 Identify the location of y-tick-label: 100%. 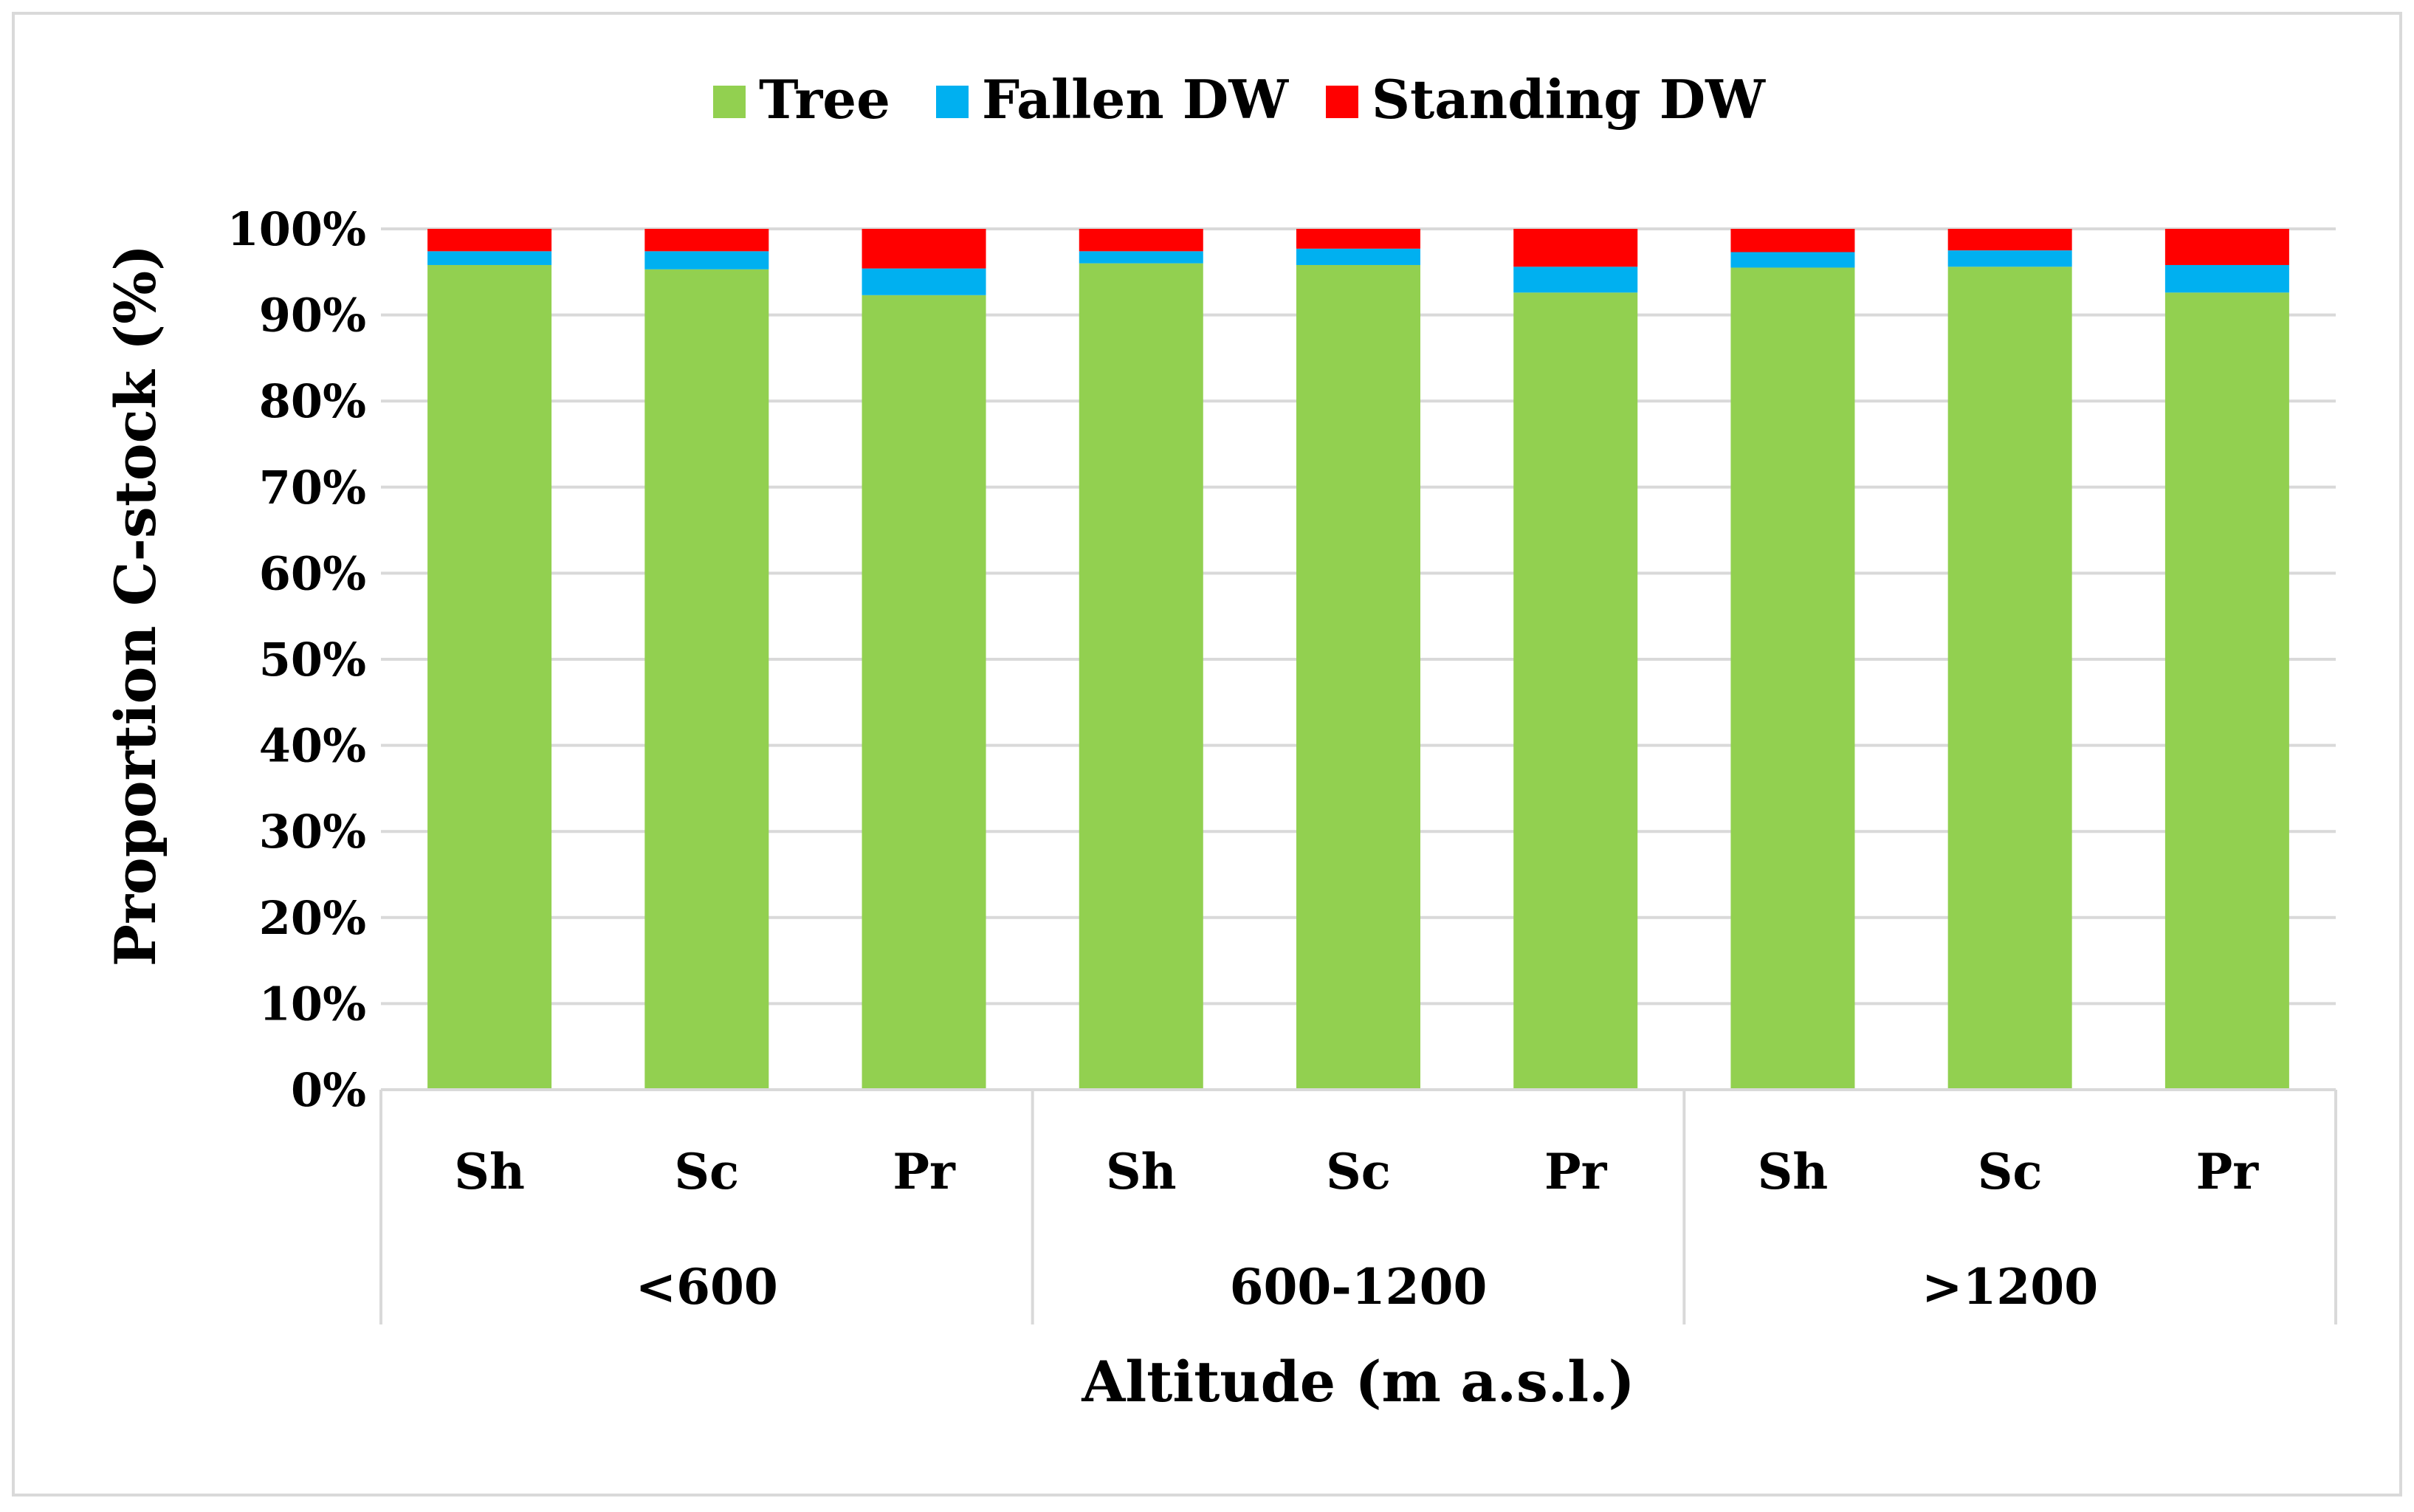
(296, 229).